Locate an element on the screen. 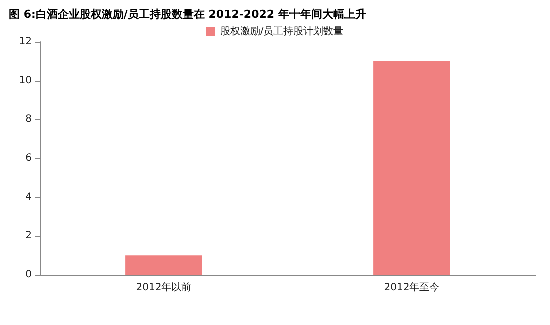 The width and height of the screenshot is (550, 325). y-tick-label: 10 is located at coordinates (25, 80).